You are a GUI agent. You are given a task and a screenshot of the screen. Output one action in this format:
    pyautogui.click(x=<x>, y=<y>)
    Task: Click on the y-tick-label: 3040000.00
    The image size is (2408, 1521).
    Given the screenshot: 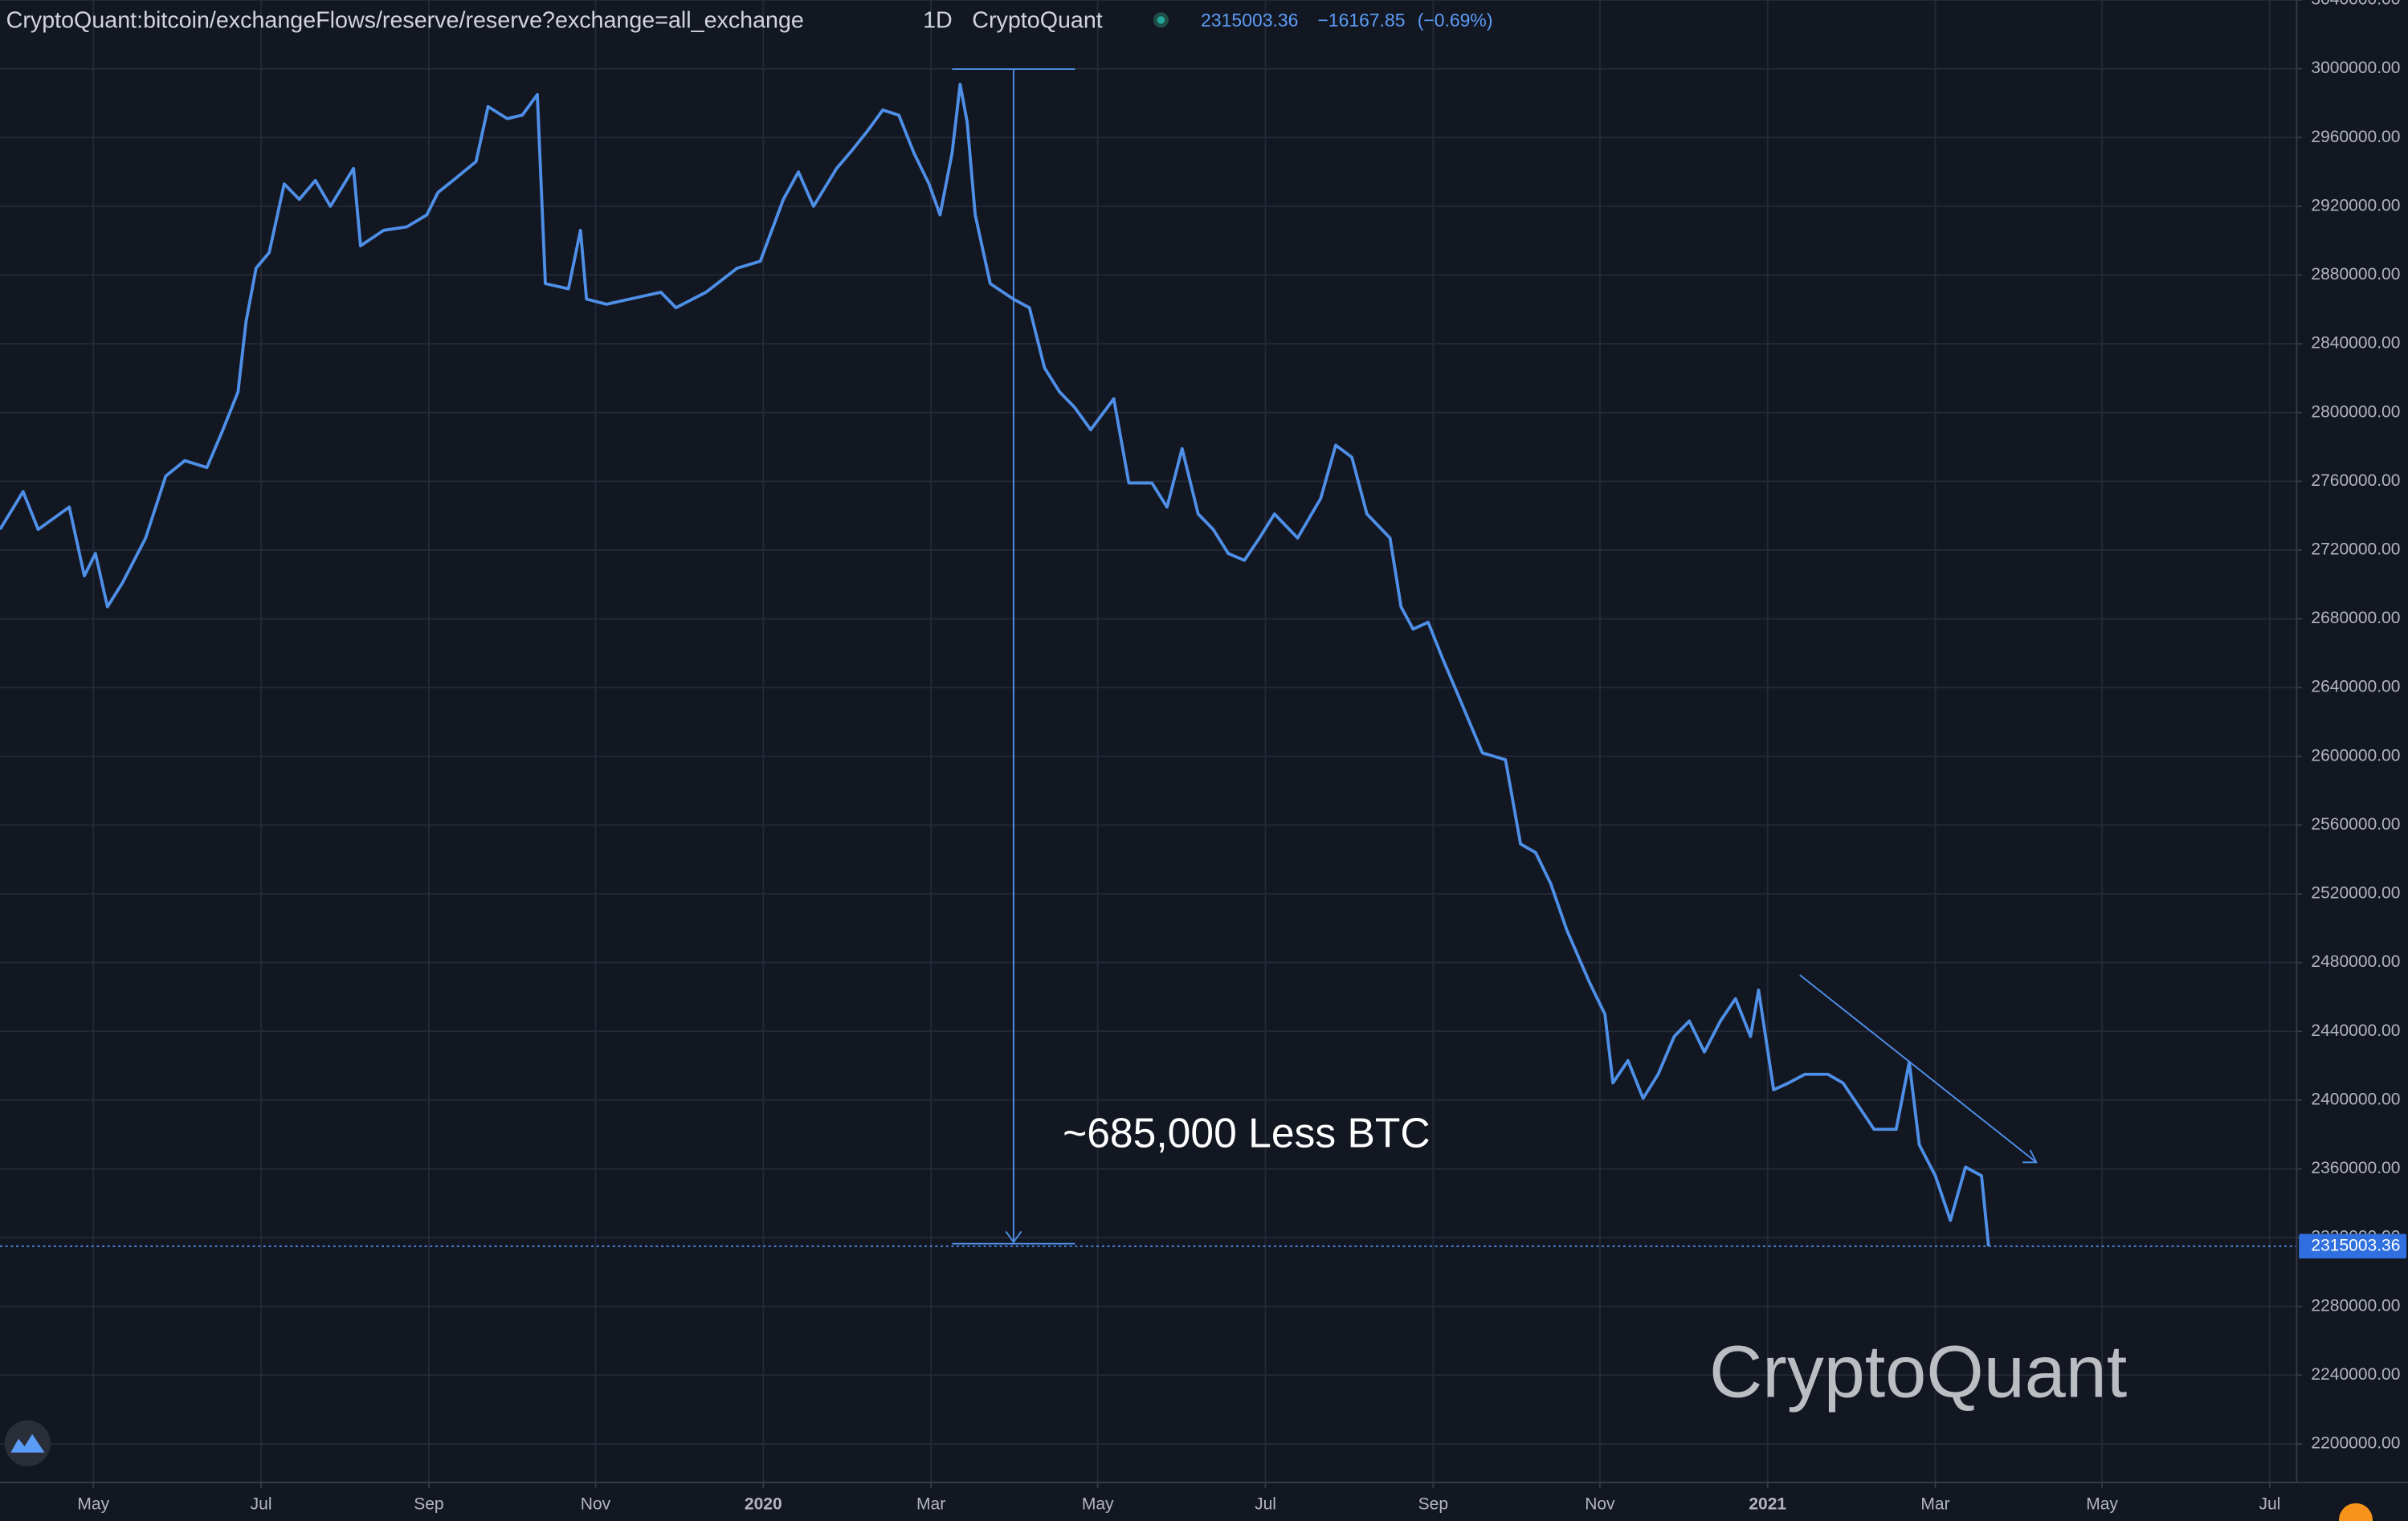 What is the action you would take?
    pyautogui.click(x=2355, y=4)
    